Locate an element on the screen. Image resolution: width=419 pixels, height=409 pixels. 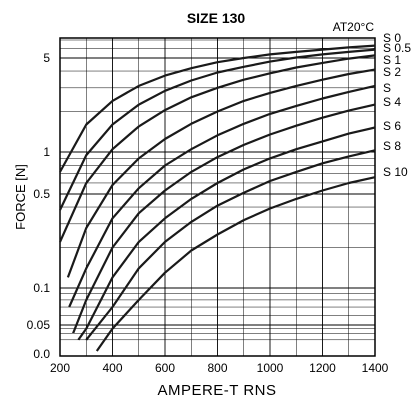
y-tick-label: 0.05 is located at coordinates (39, 325).